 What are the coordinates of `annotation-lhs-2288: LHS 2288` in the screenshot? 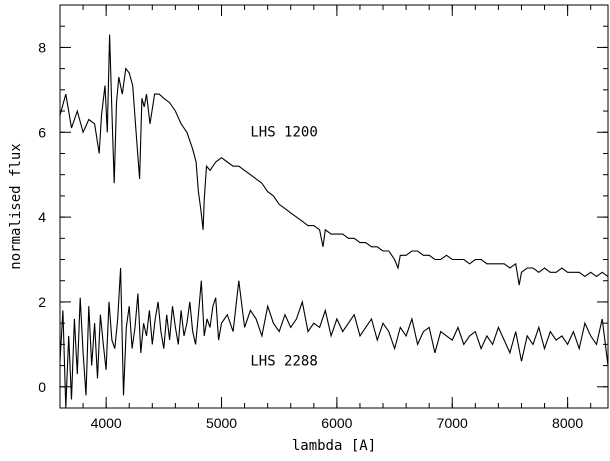 It's located at (283, 362).